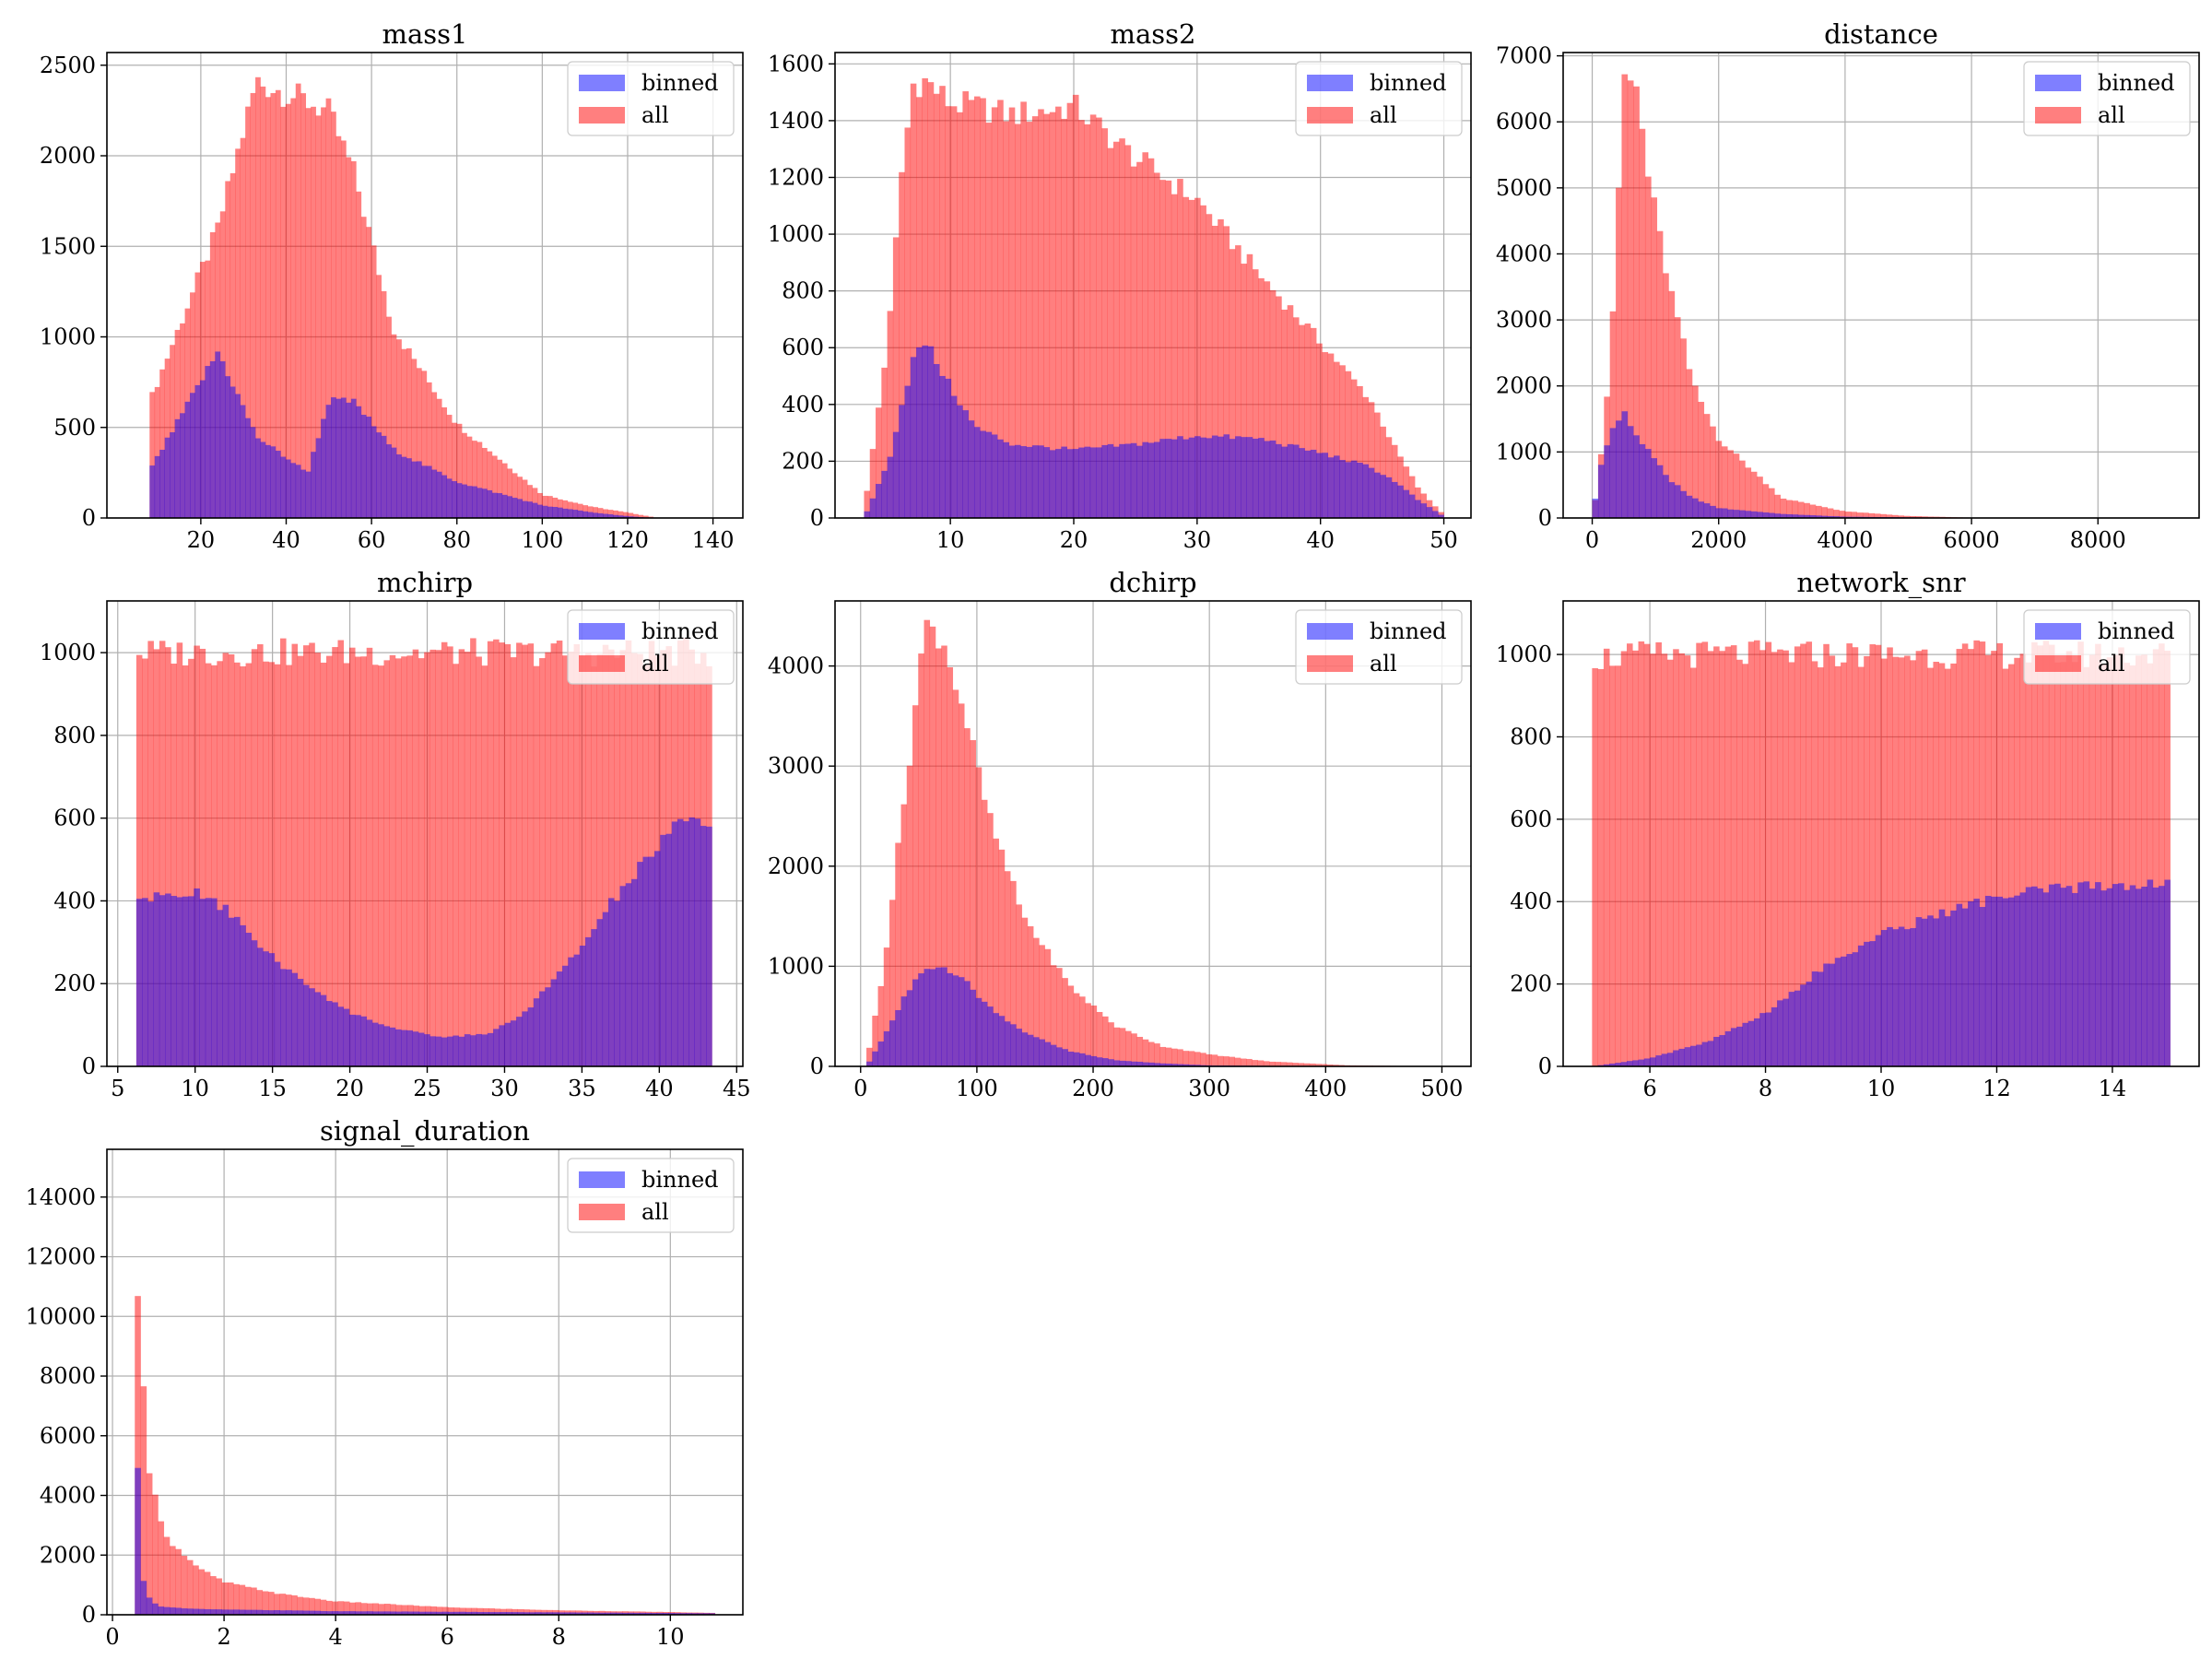 This screenshot has width=2212, height=1659. Describe the element at coordinates (1997, 1088) in the screenshot. I see `x-tick-label: 12` at that location.